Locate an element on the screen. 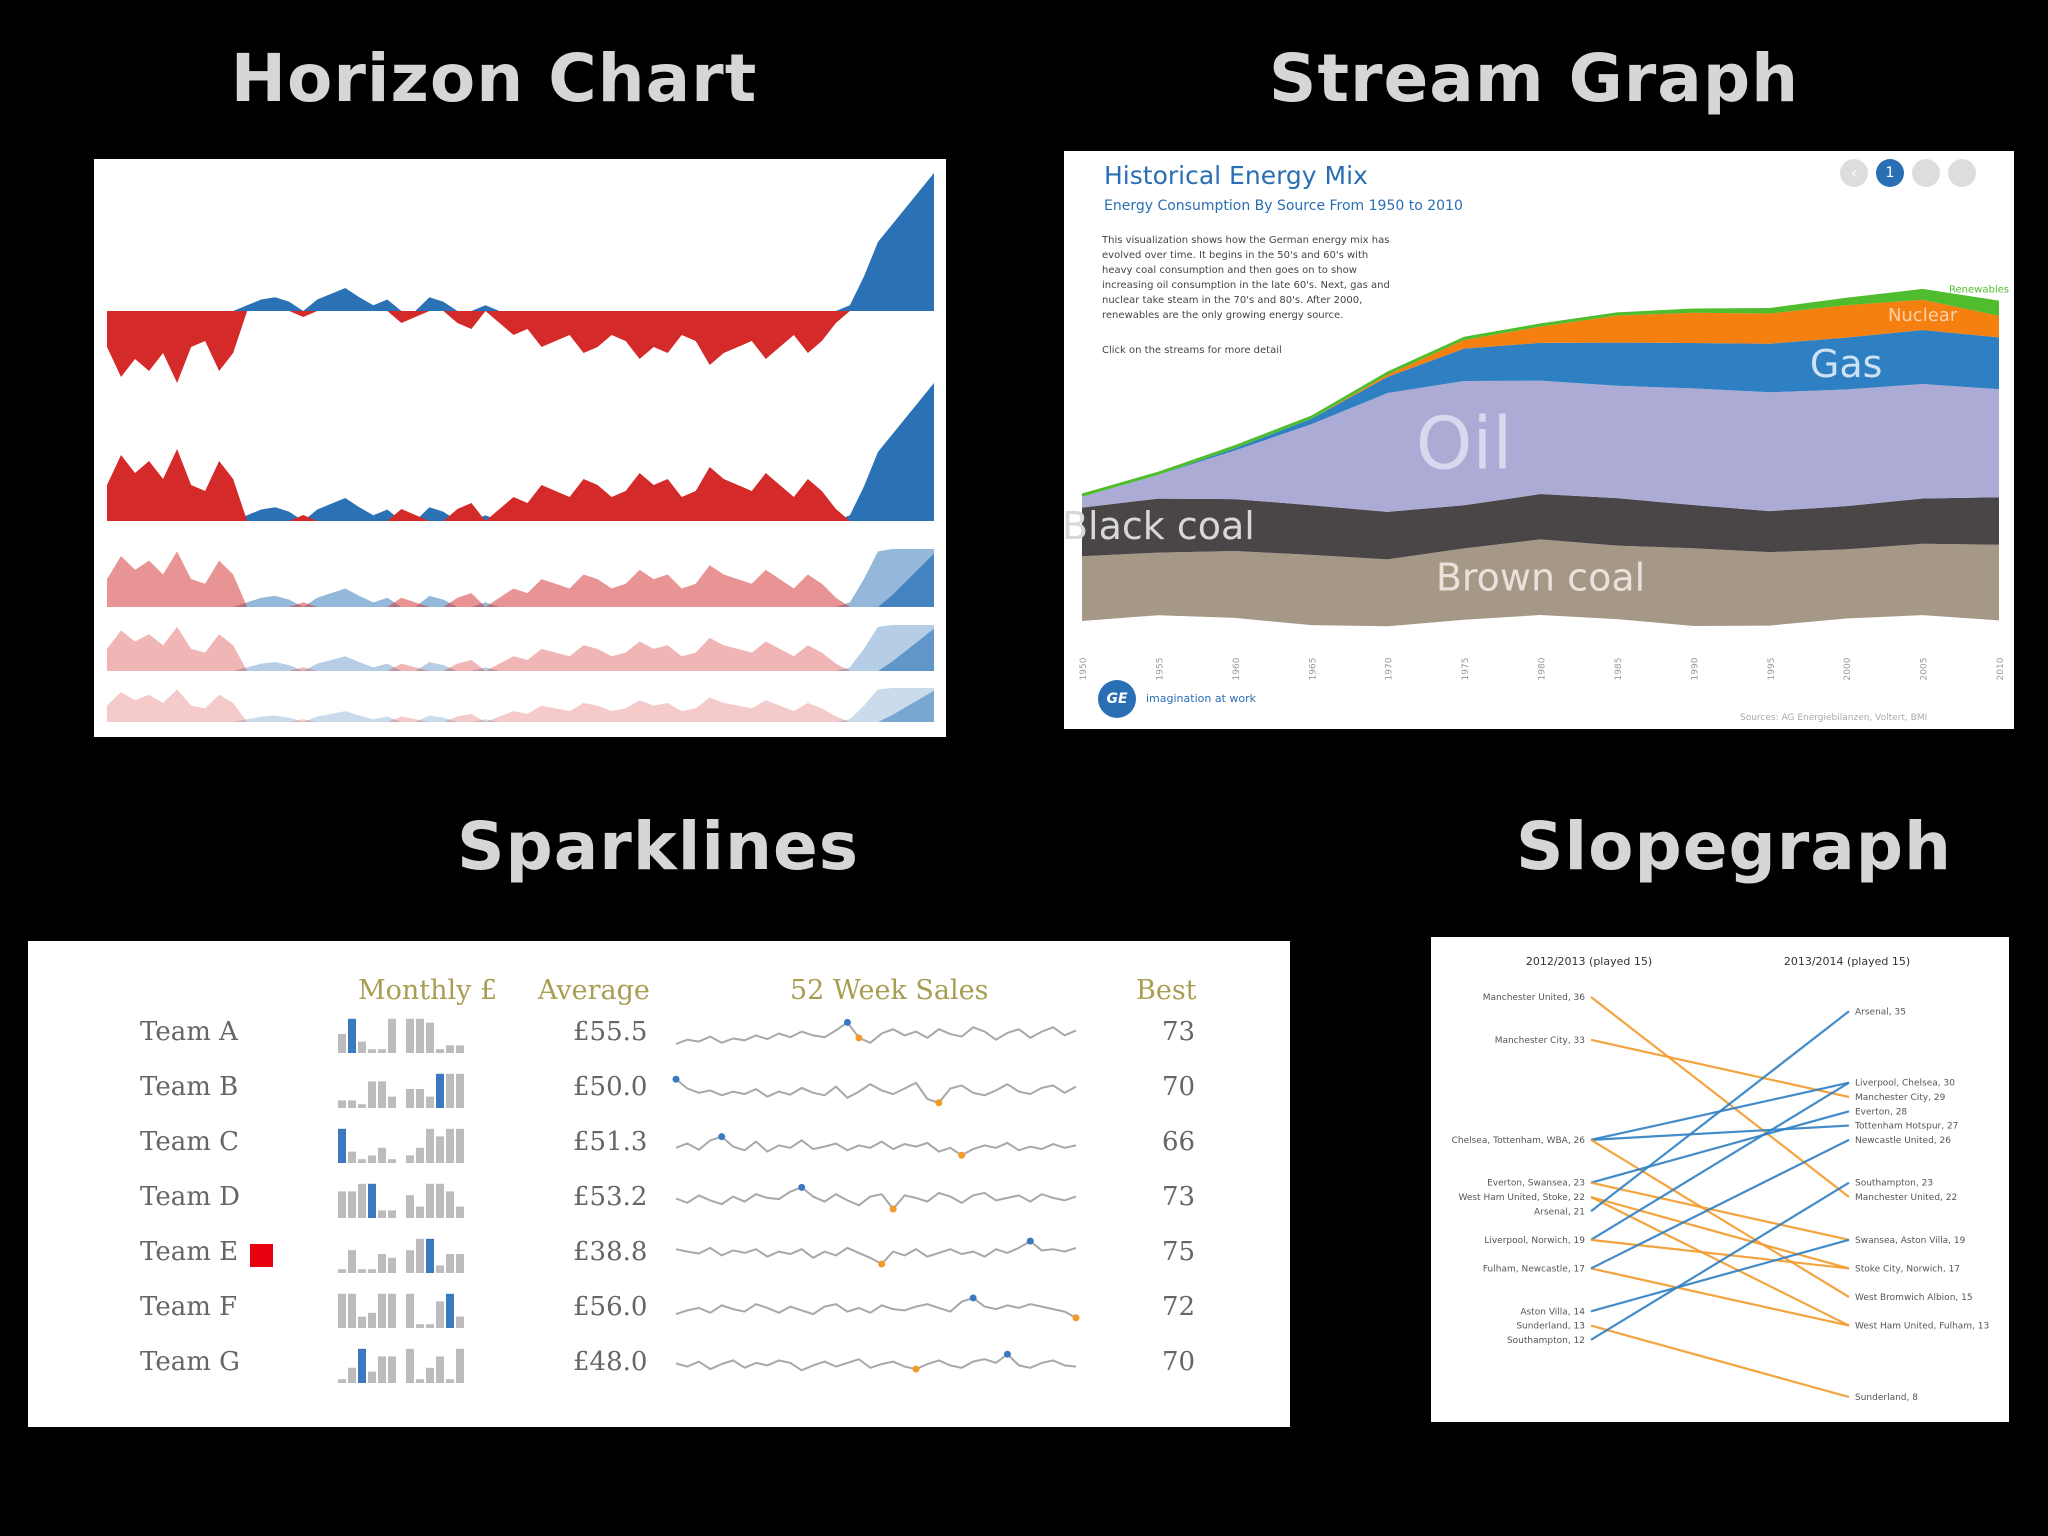 The image size is (2048, 1536). slope-left-label: Manchester City, 33 is located at coordinates (1540, 1041).